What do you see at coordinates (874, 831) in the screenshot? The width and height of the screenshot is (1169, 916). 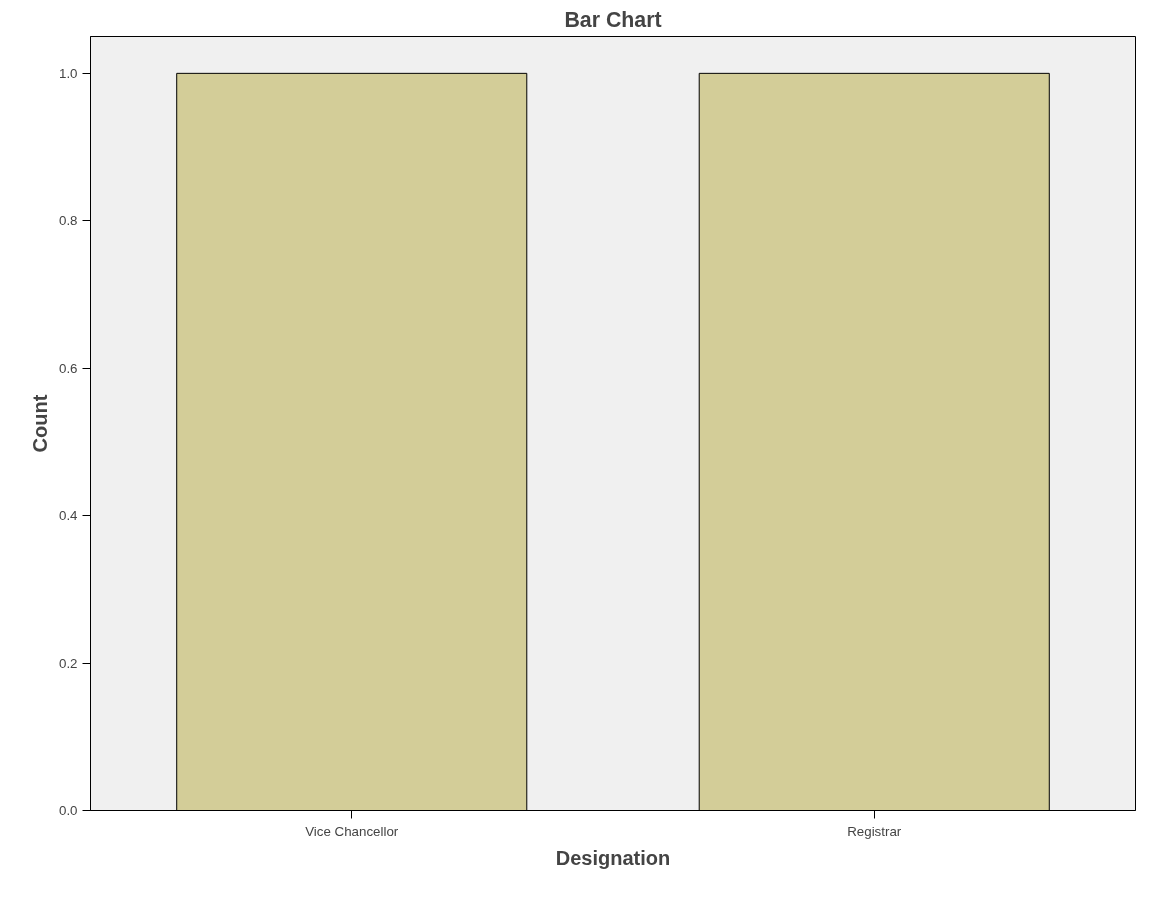 I see `x-tick-label: Registrar` at bounding box center [874, 831].